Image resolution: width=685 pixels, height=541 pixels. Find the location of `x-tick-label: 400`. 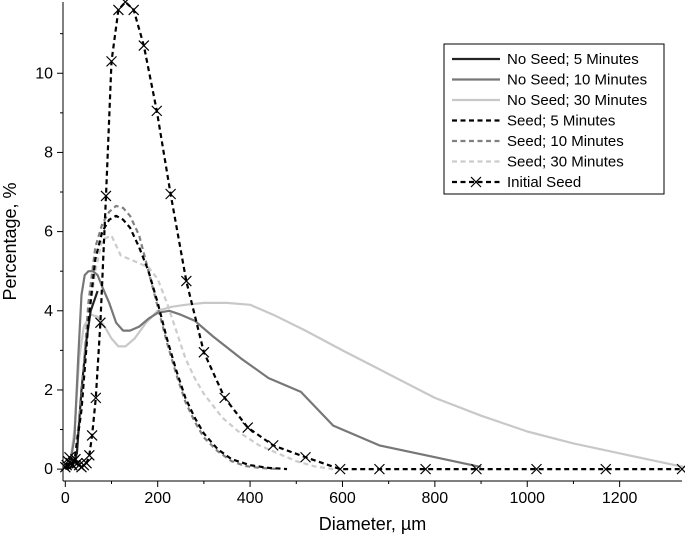

x-tick-label: 400 is located at coordinates (250, 498).